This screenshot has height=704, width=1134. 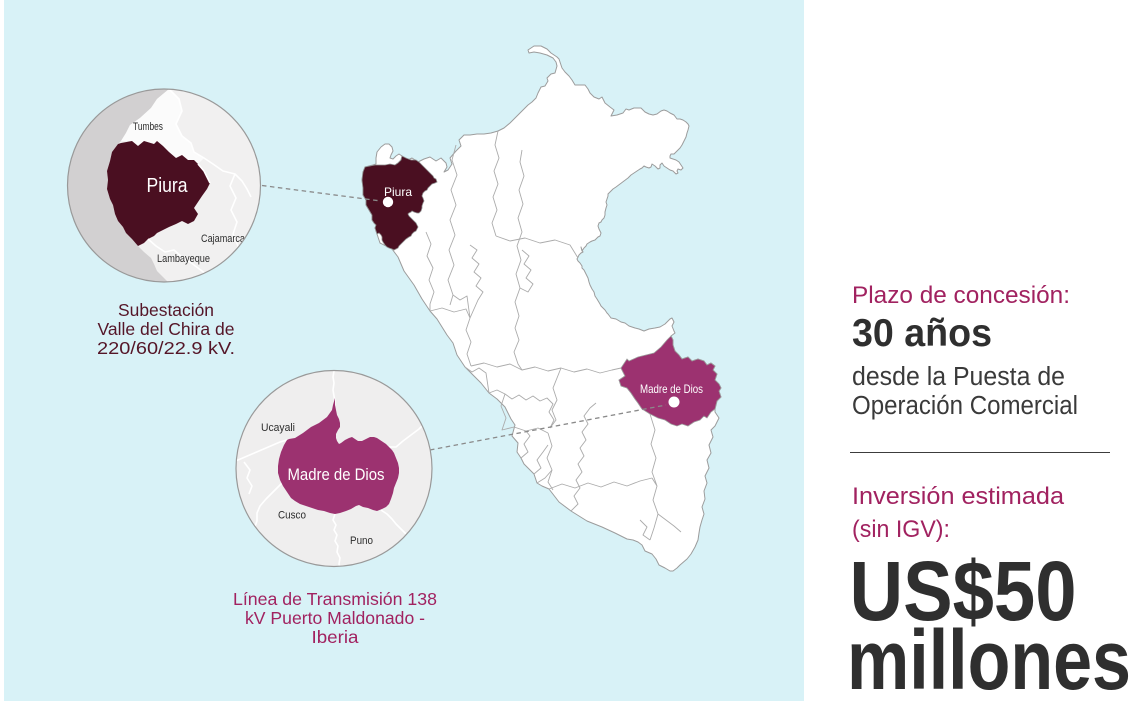 I want to click on svg-text: Línea de Transmisión 138, so click(x=335, y=599).